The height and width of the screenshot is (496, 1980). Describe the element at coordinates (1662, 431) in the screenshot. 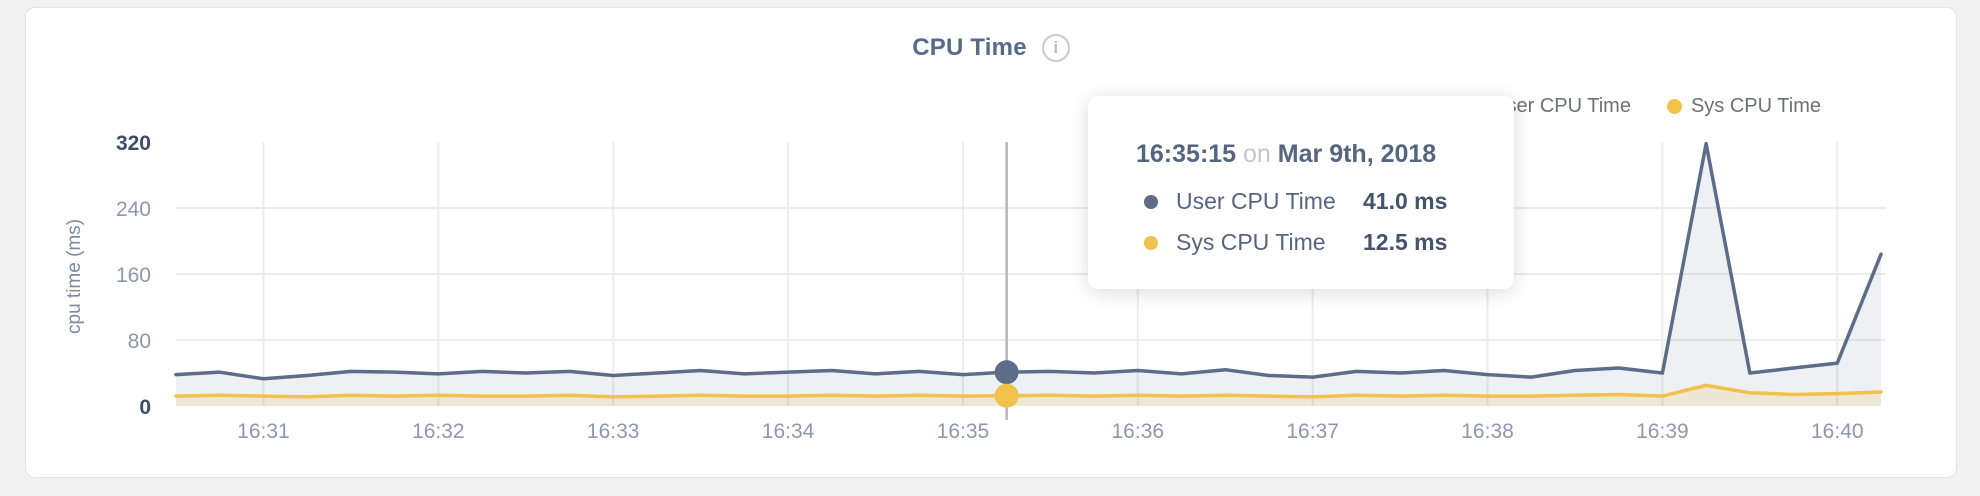

I see `x-axis-tick-label: 16:39` at that location.